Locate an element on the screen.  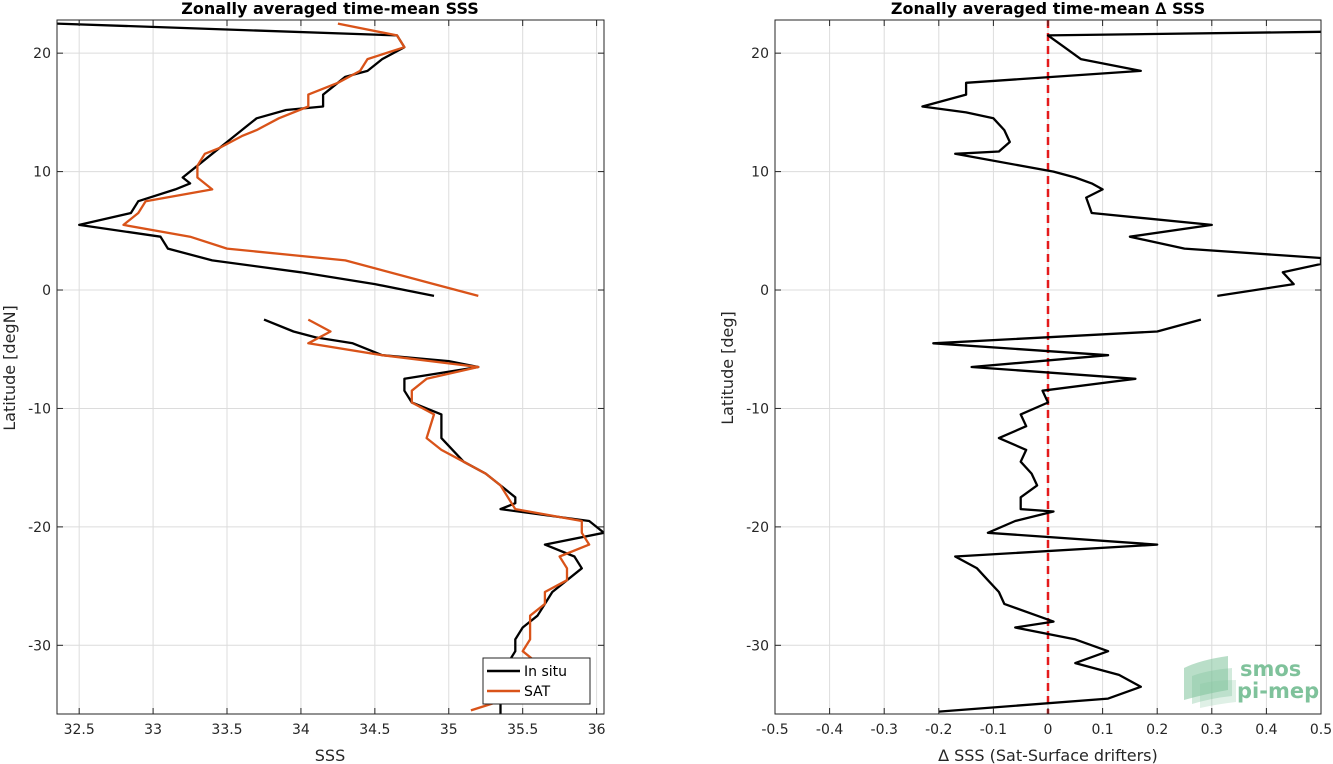
right-y-tick-label-0: -30 is located at coordinates (757, 646).